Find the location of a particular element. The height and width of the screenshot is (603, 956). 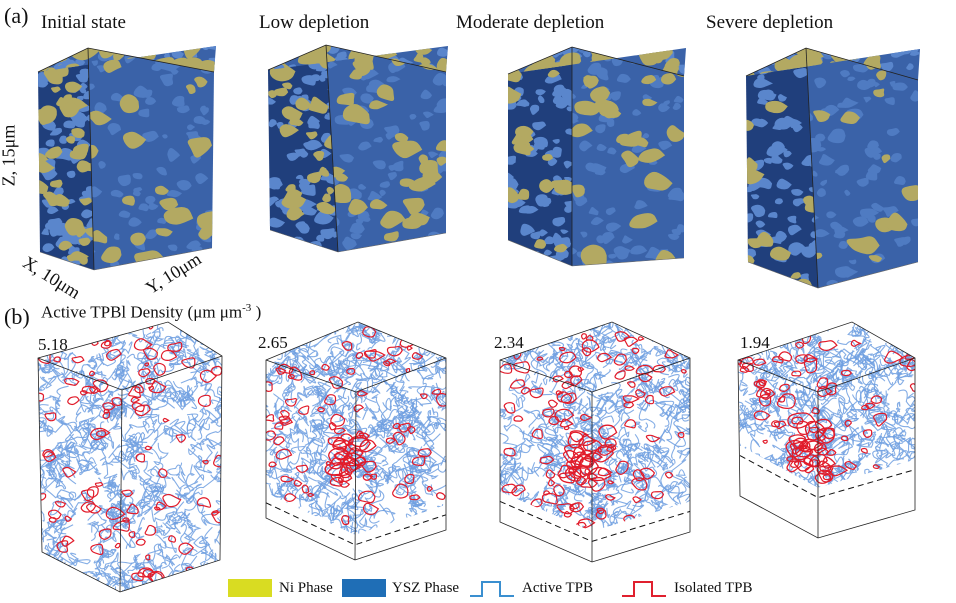

cube-wireframe is located at coordinates (595, 442).